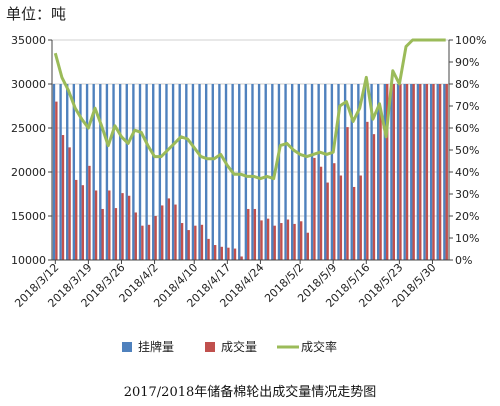 The height and width of the screenshot is (406, 500). What do you see at coordinates (28, 216) in the screenshot?
I see `y-tick-label: 15000` at bounding box center [28, 216].